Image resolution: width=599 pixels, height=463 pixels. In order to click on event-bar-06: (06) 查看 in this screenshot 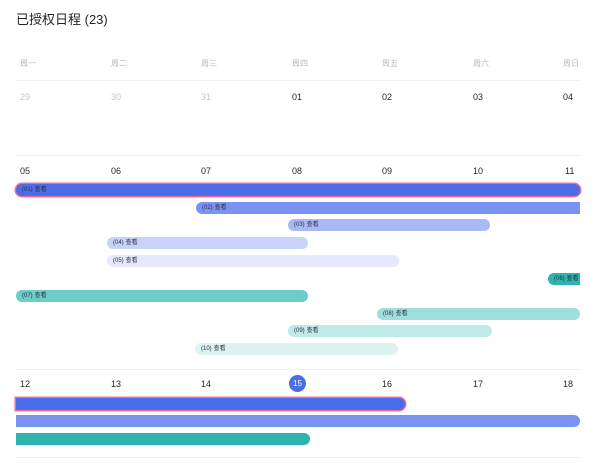, I will do `click(564, 279)`.